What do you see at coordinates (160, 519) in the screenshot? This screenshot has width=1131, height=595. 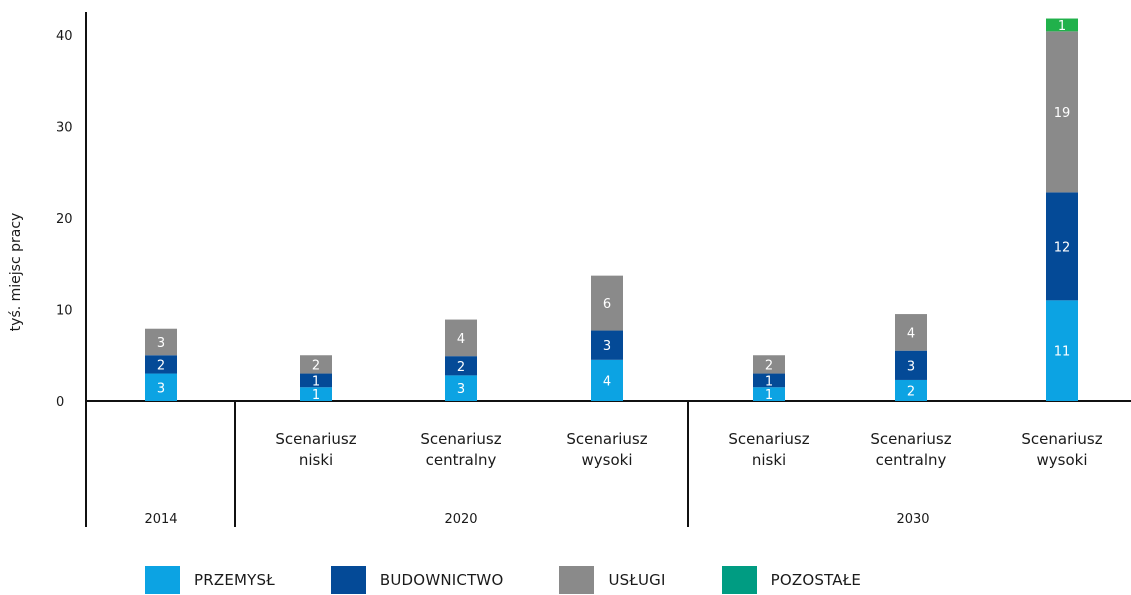 I see `group-label-2014: 2014` at bounding box center [160, 519].